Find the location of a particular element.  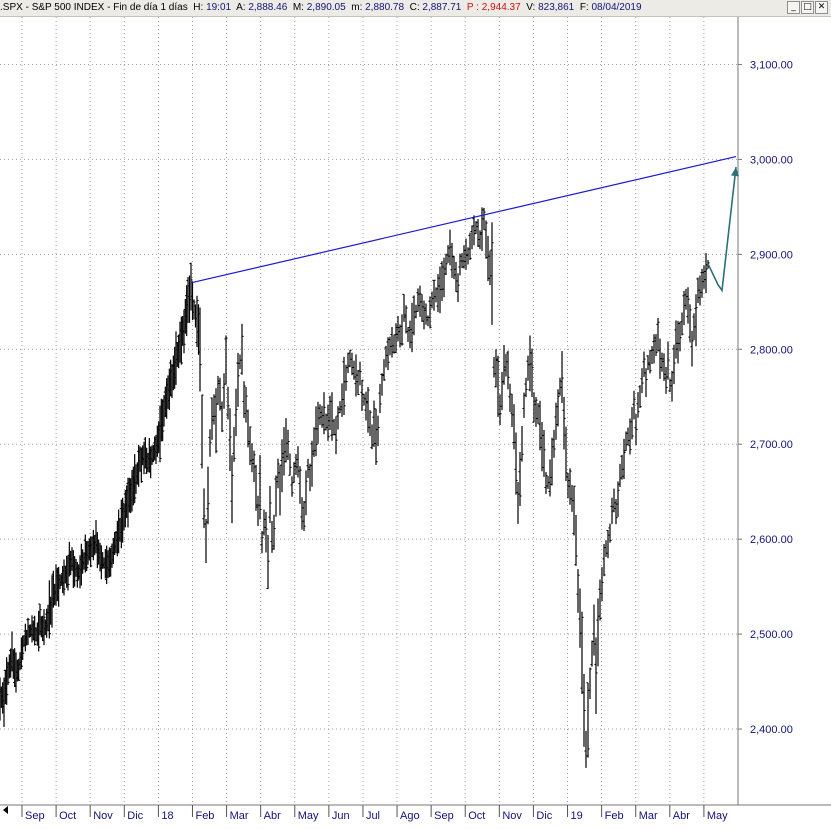

header-c-label: C: is located at coordinates (414, 7).